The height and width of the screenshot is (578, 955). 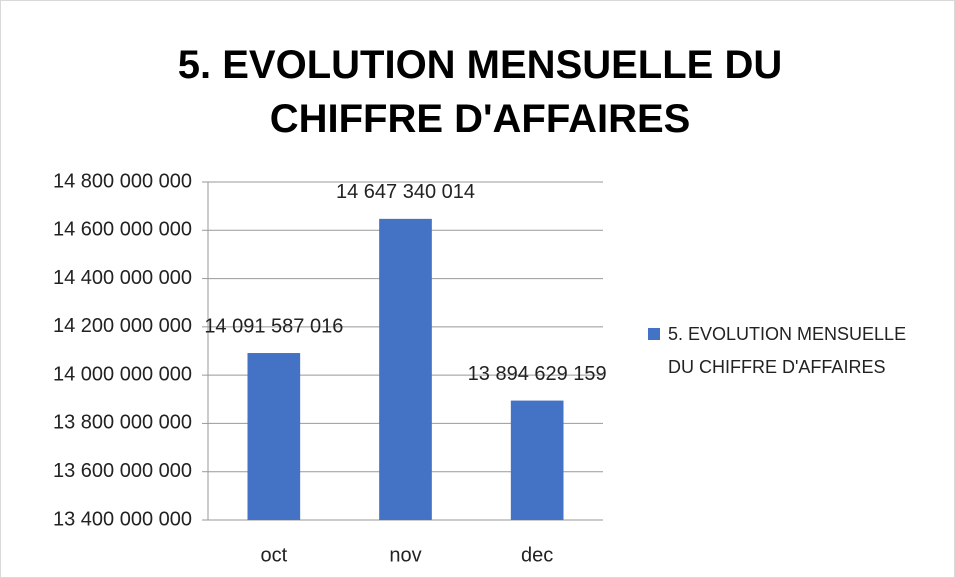 What do you see at coordinates (122, 326) in the screenshot?
I see `y-tick-label: 14 200 000 000` at bounding box center [122, 326].